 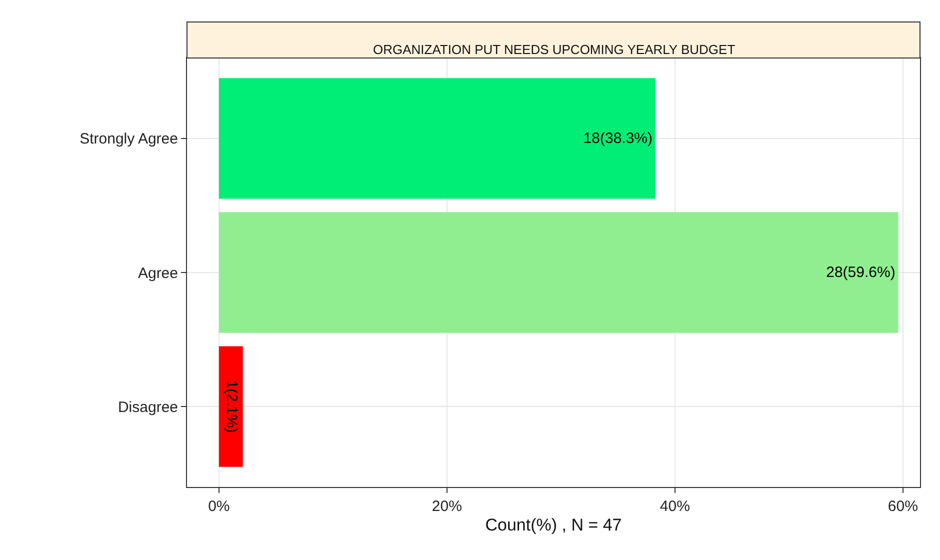 What do you see at coordinates (903, 506) in the screenshot?
I see `x-tick-label: 60%` at bounding box center [903, 506].